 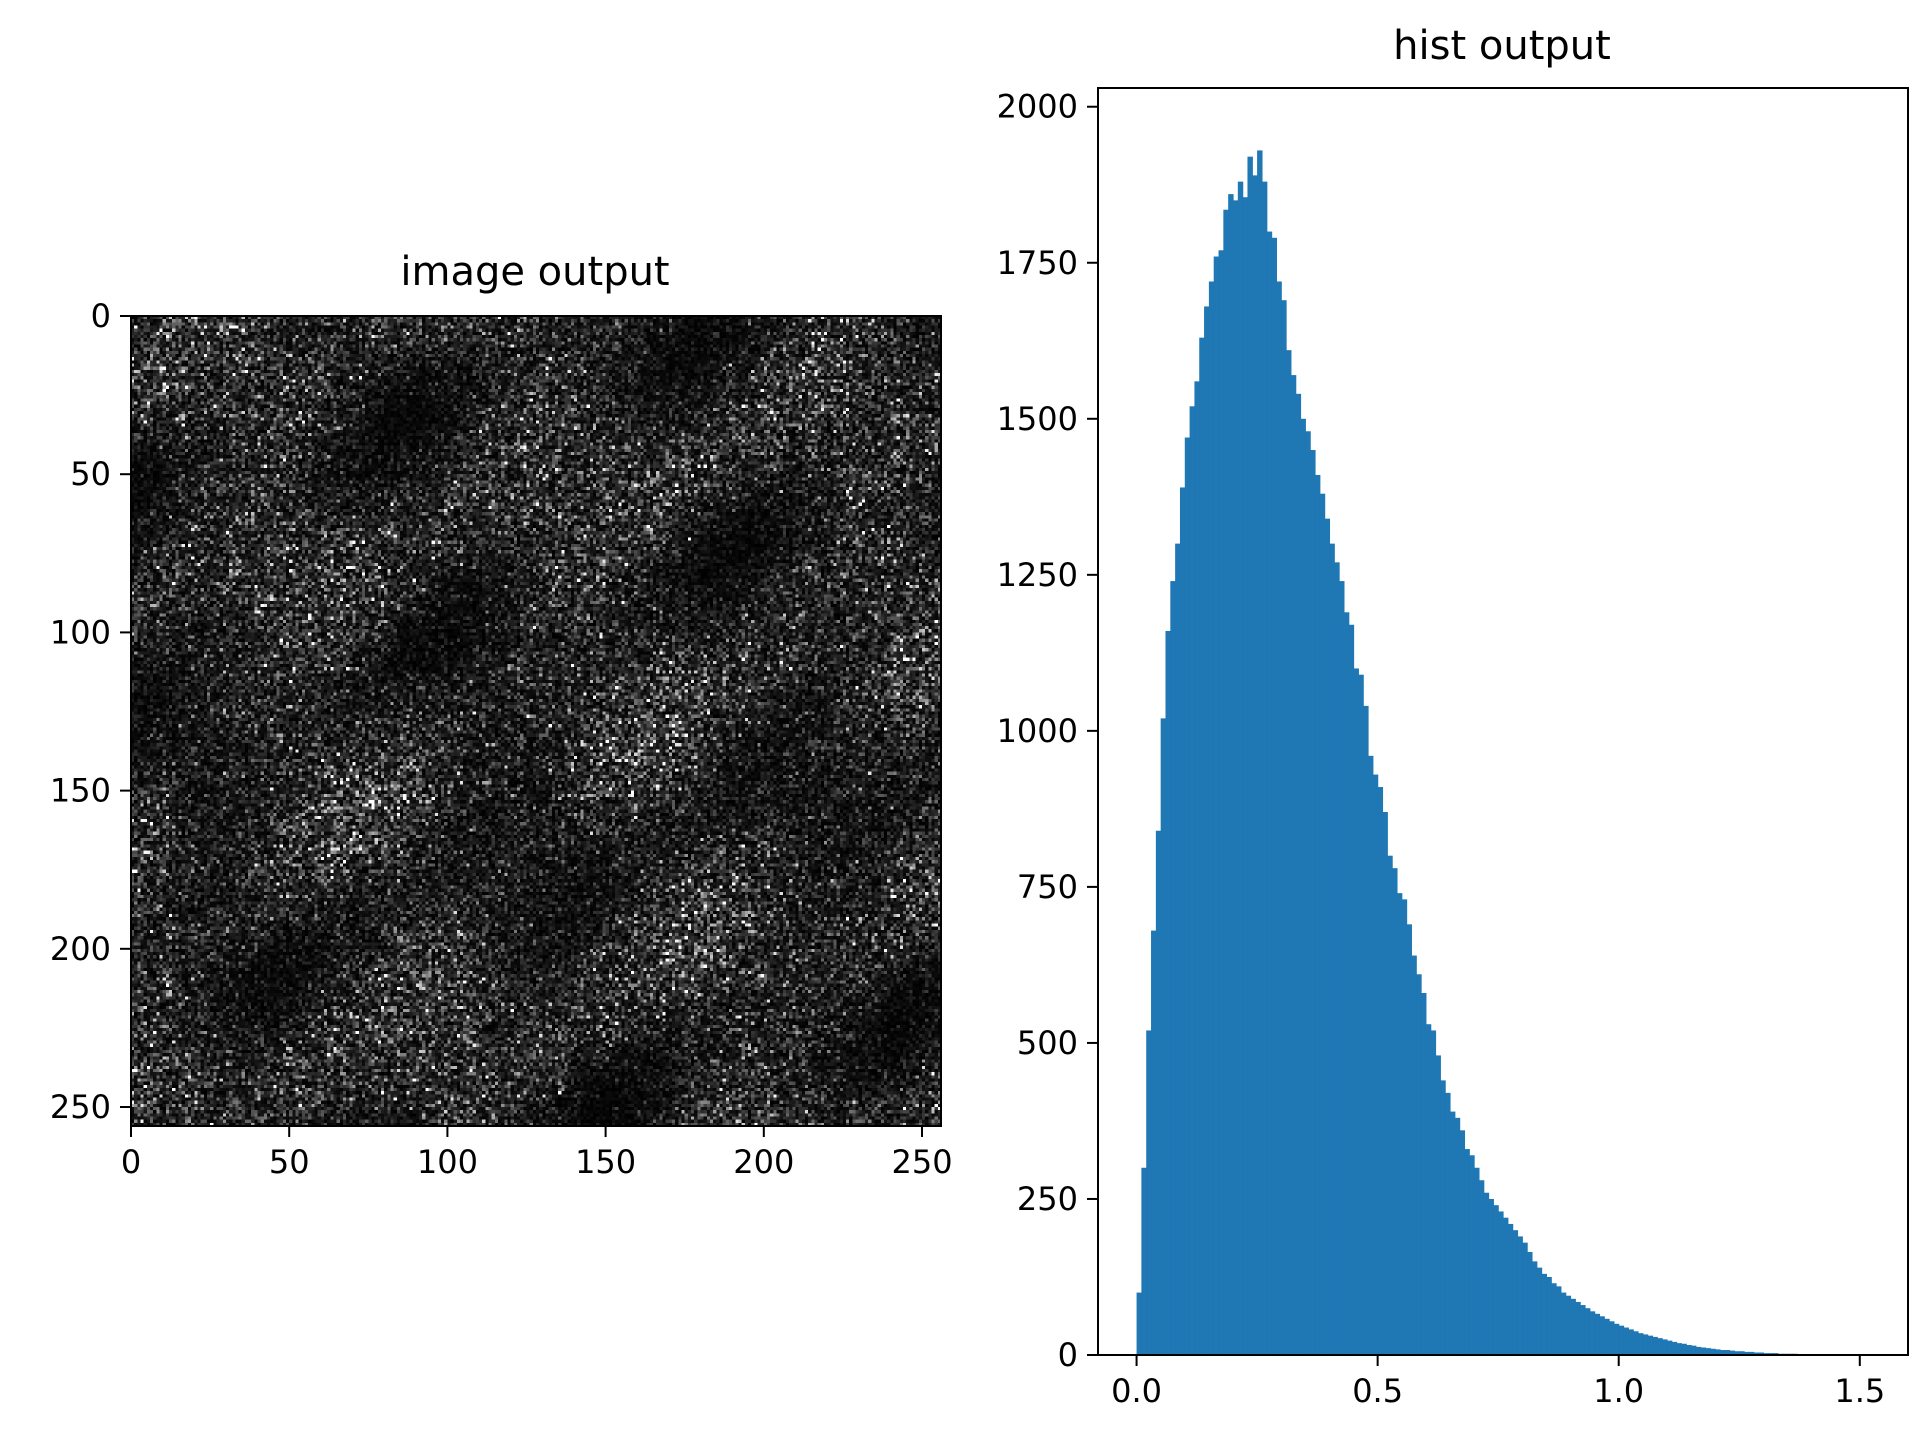 I want to click on image-y-tick-label: 250, so click(x=80, y=1107).